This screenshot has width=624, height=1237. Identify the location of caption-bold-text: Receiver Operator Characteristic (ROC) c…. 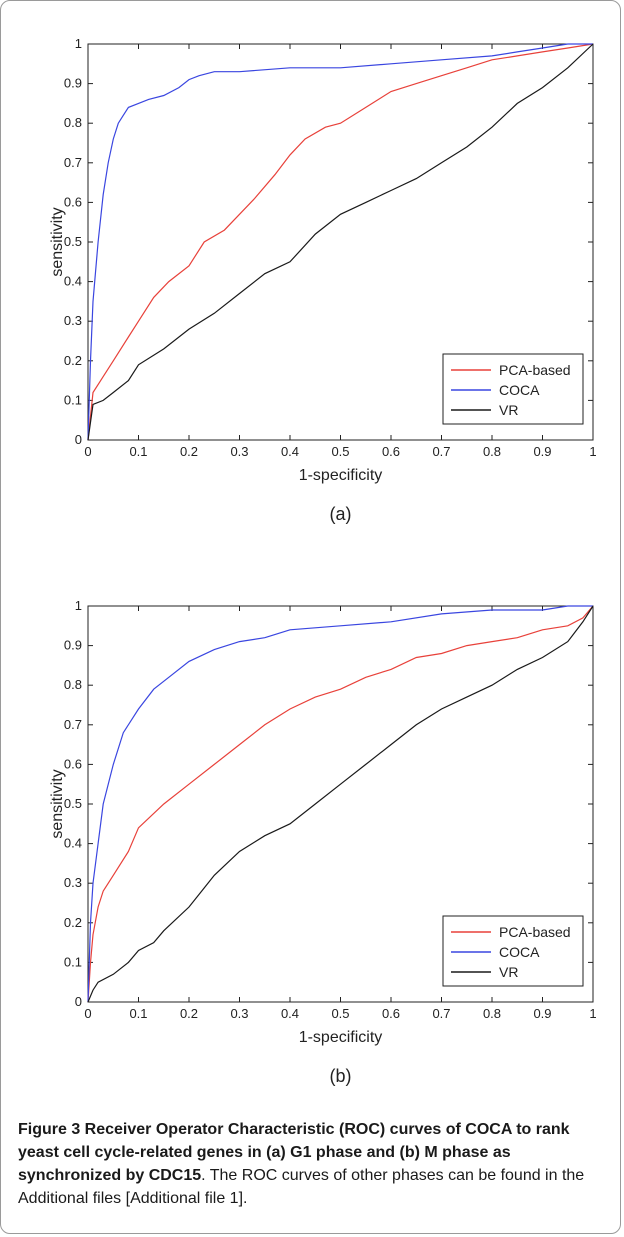
(294, 1152).